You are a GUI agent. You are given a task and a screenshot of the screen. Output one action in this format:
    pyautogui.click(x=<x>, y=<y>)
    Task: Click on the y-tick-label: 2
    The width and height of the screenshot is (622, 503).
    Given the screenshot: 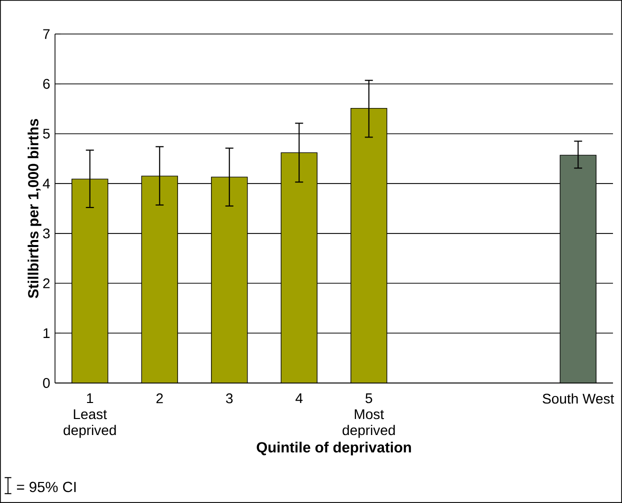 What is the action you would take?
    pyautogui.click(x=46, y=283)
    